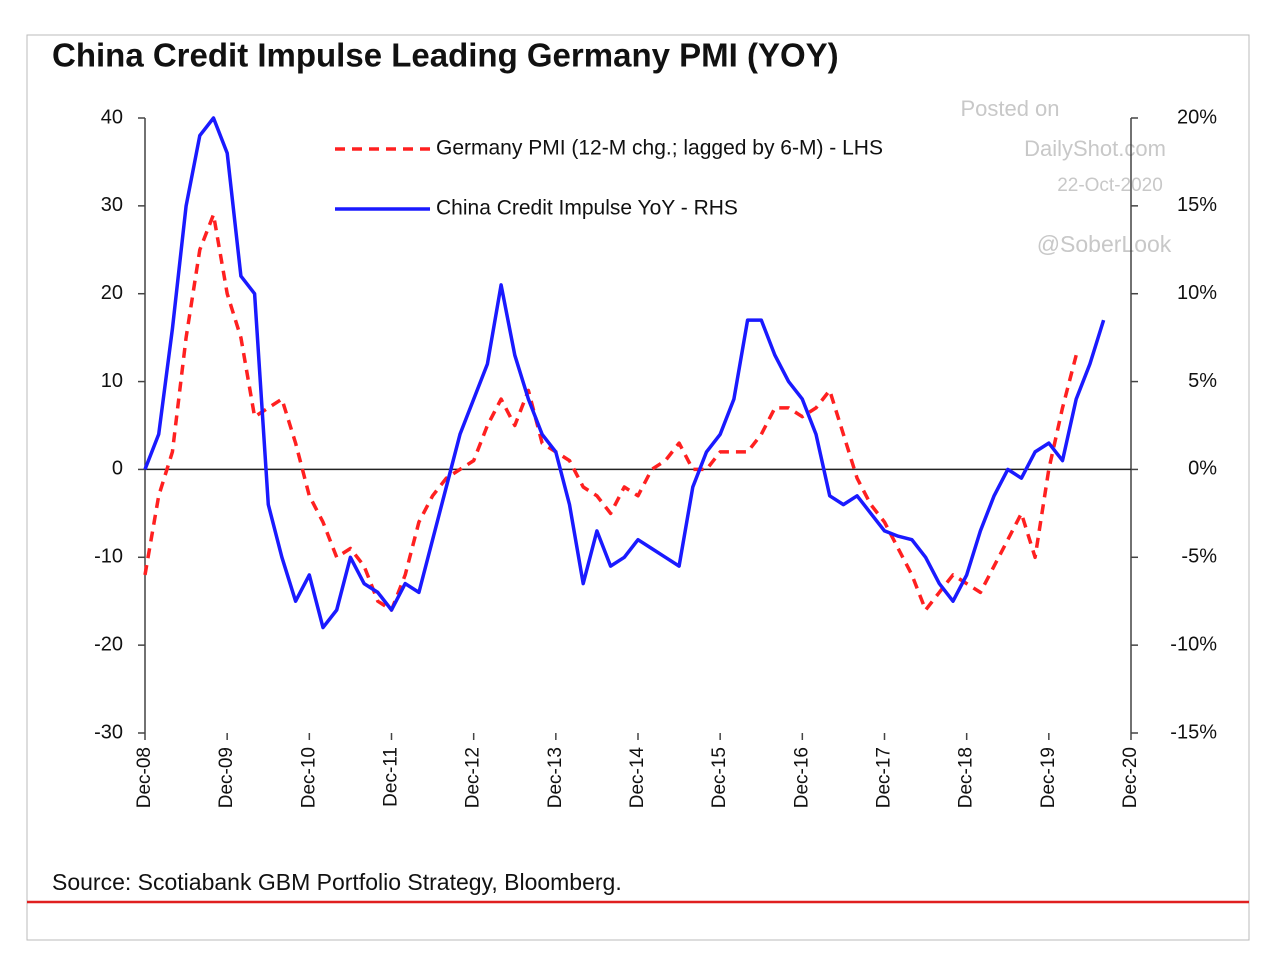 Image resolution: width=1288 pixels, height=961 pixels. I want to click on x-tick-label: Dec-08, so click(144, 777).